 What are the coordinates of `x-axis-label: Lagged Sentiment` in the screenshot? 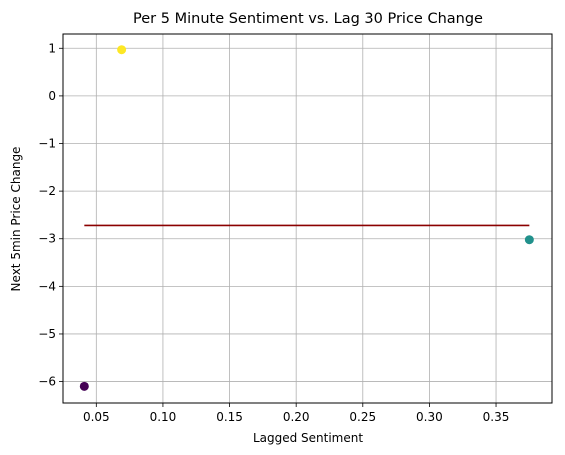 It's located at (308, 438).